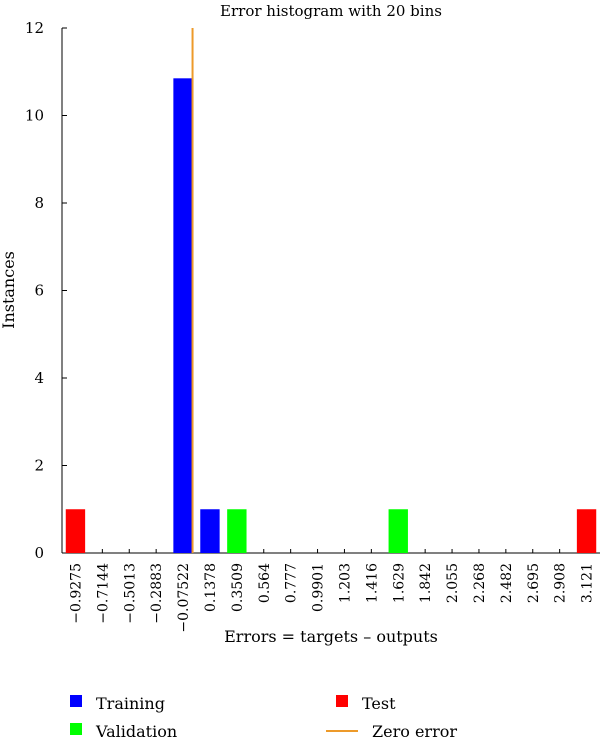  I want to click on legend-swatch-training, so click(76, 701).